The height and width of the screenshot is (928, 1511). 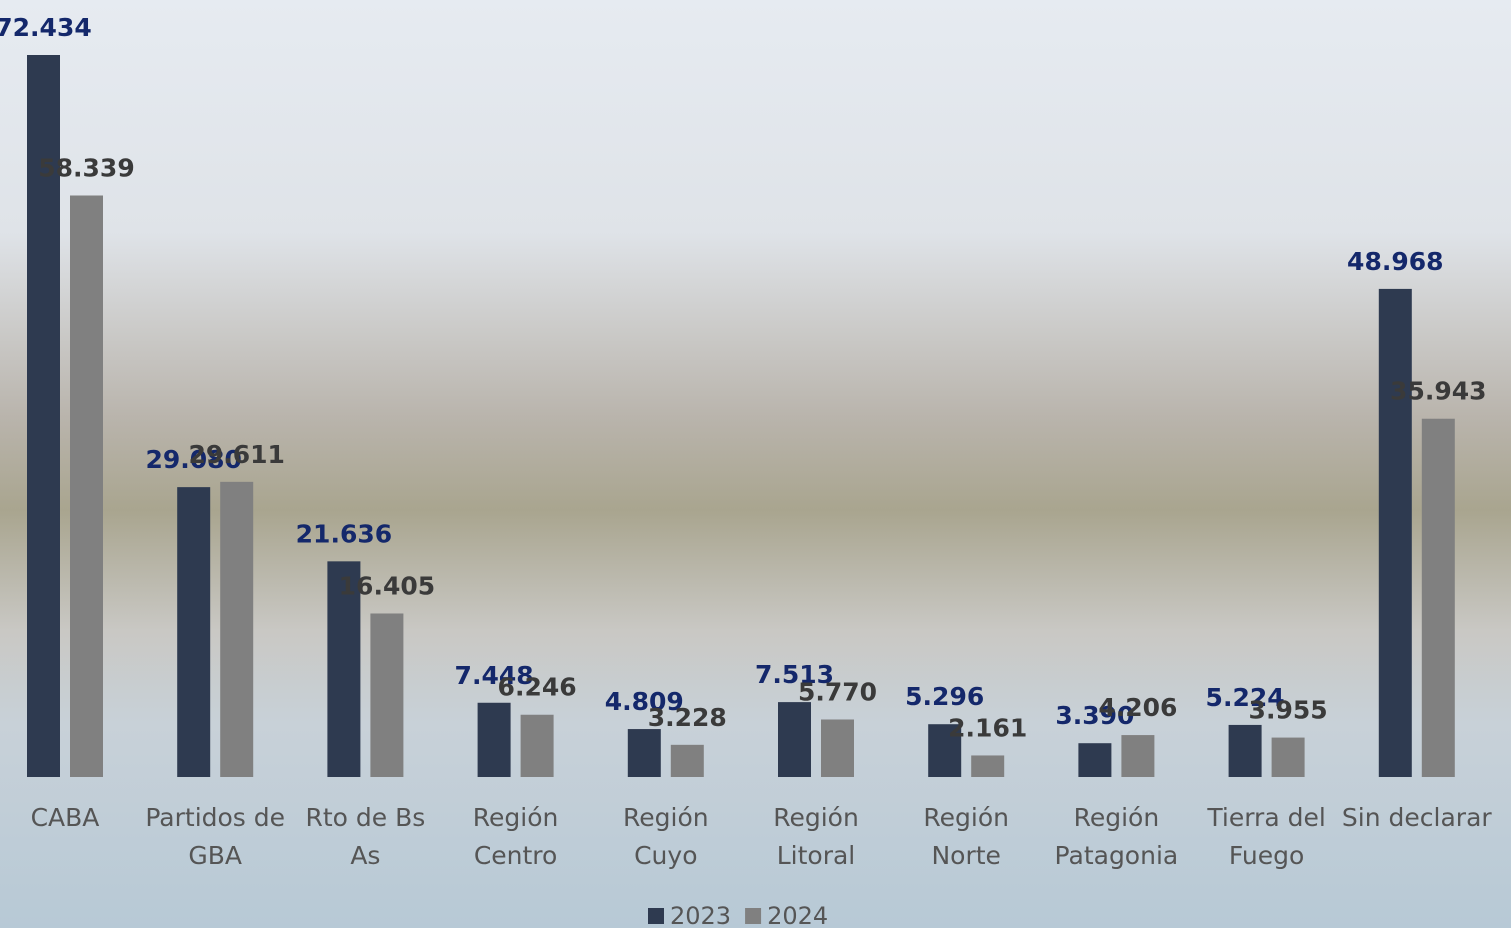 I want to click on x-tick-label: Región Norte, so click(x=966, y=836).